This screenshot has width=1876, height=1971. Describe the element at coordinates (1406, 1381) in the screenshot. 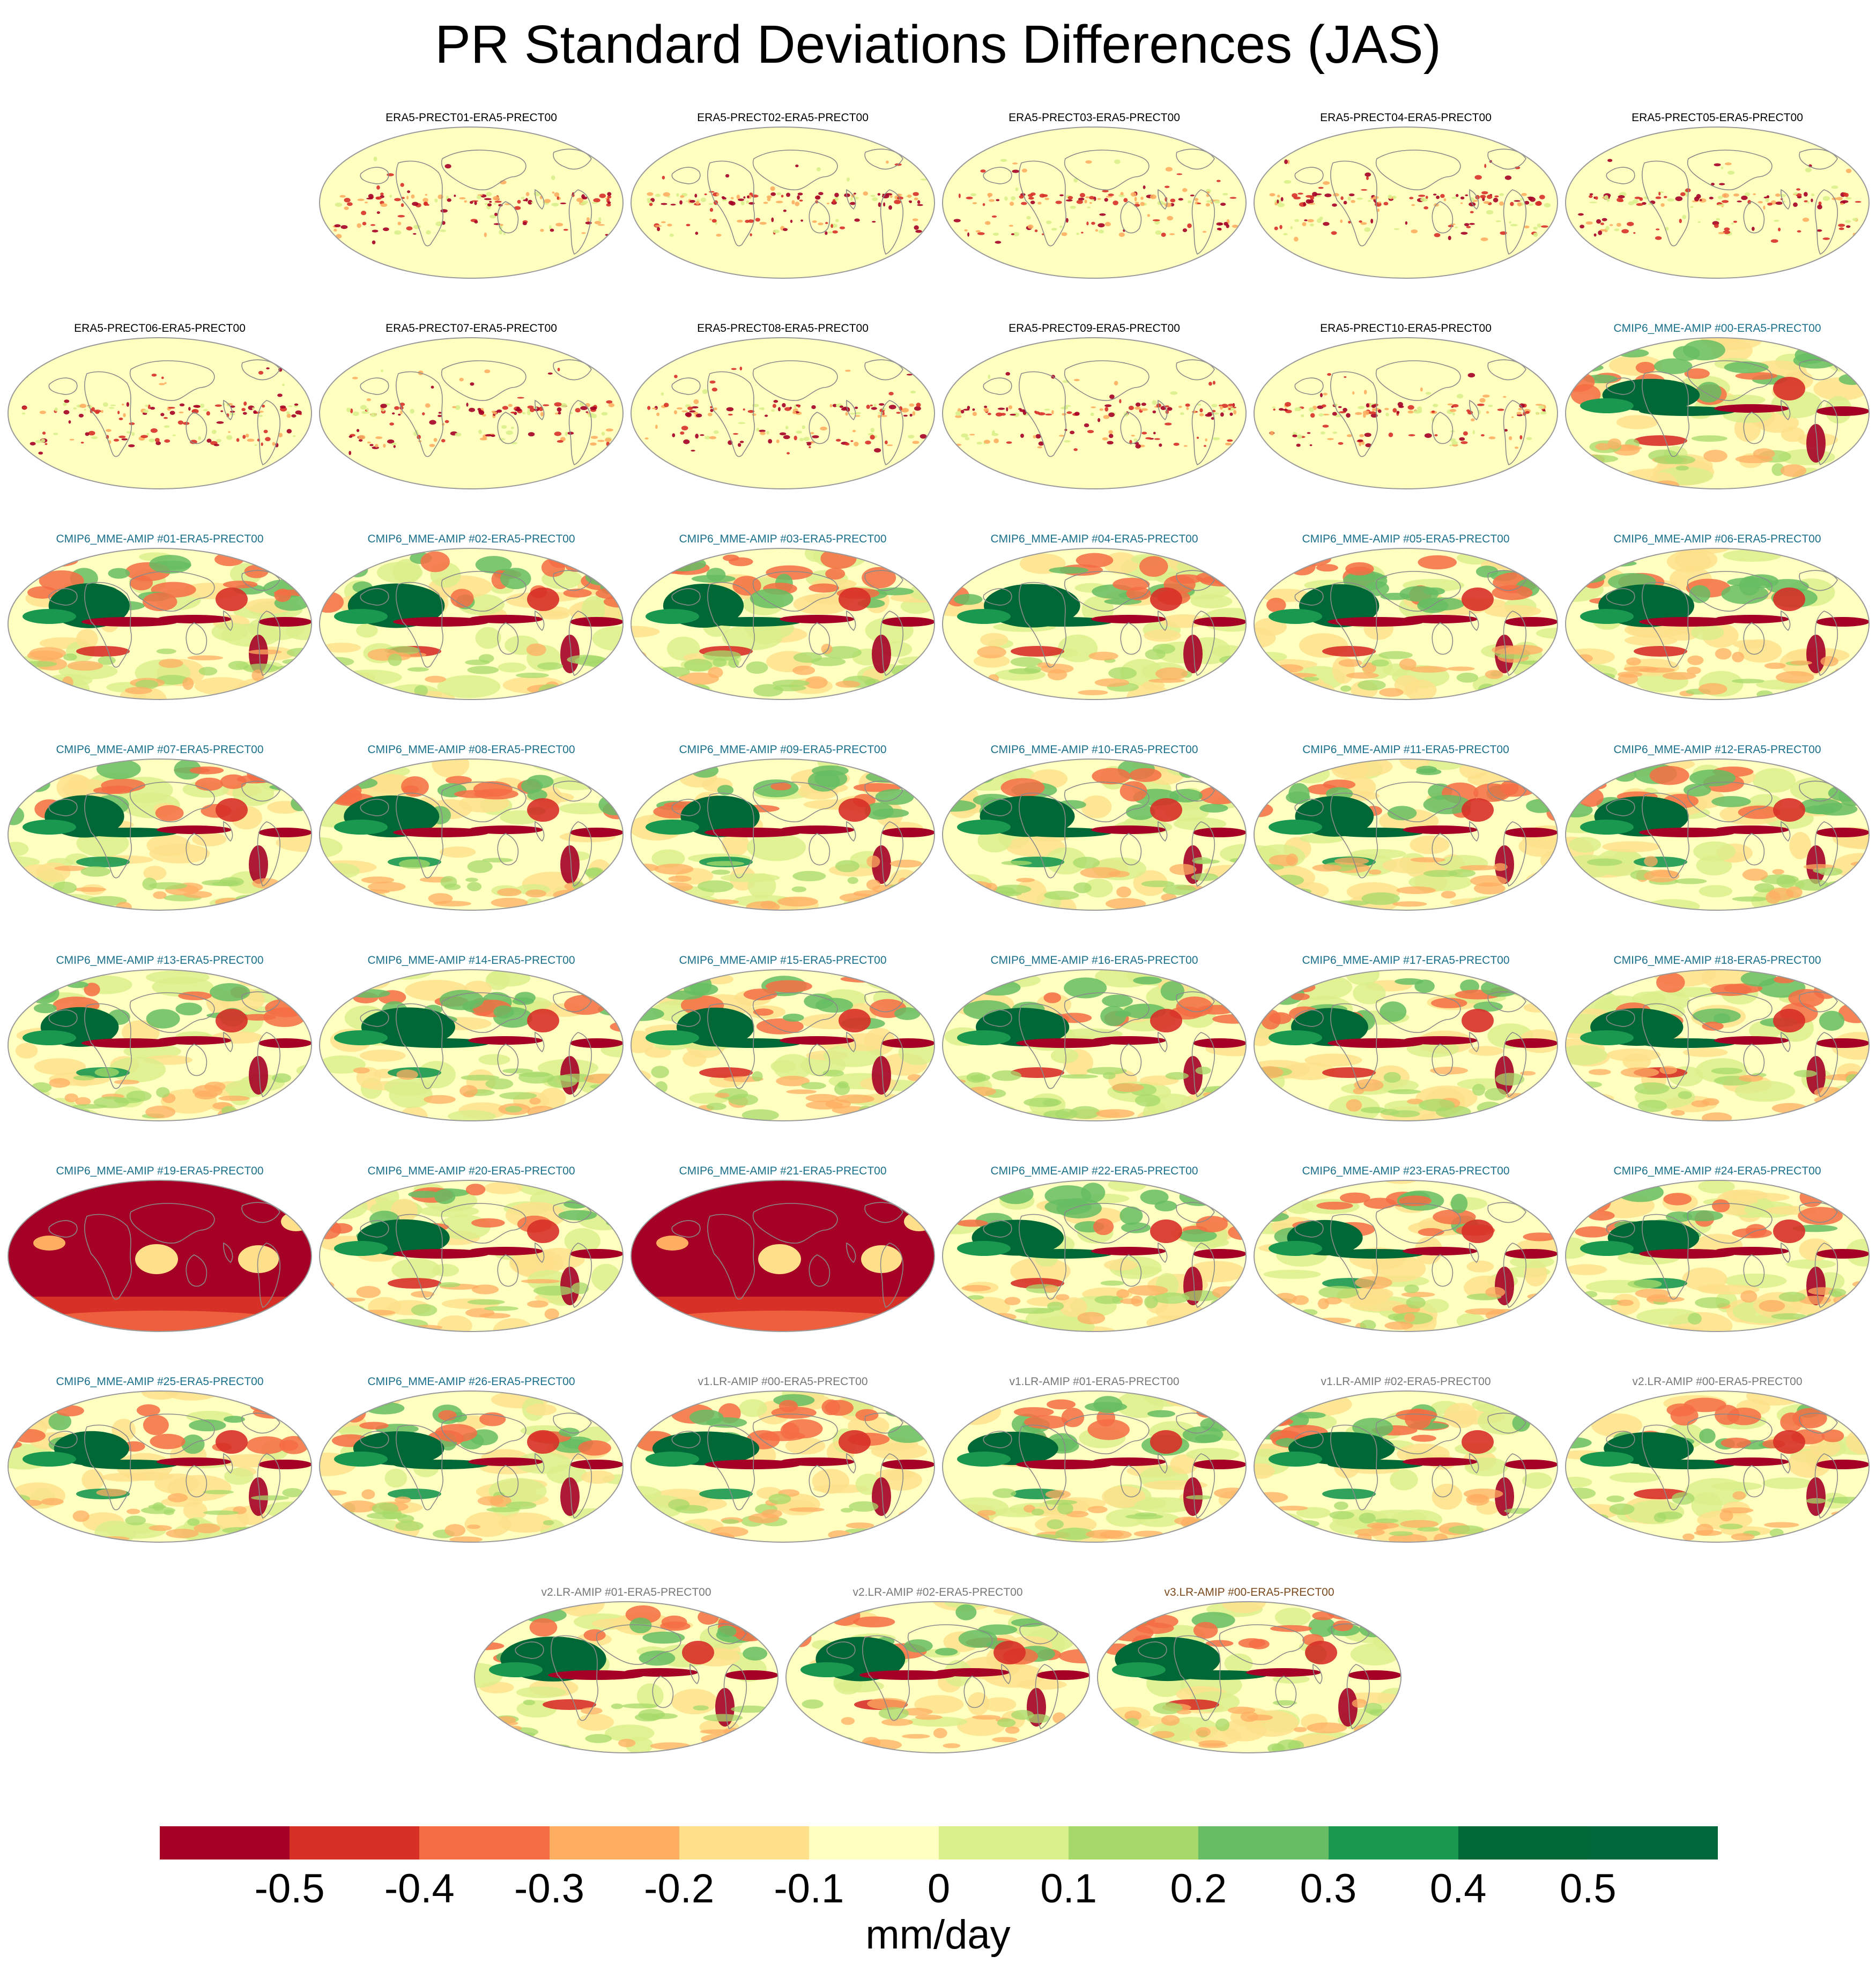

I see `panel-label: v1.LR-AMIP #02-ERA5-PRECT00` at that location.